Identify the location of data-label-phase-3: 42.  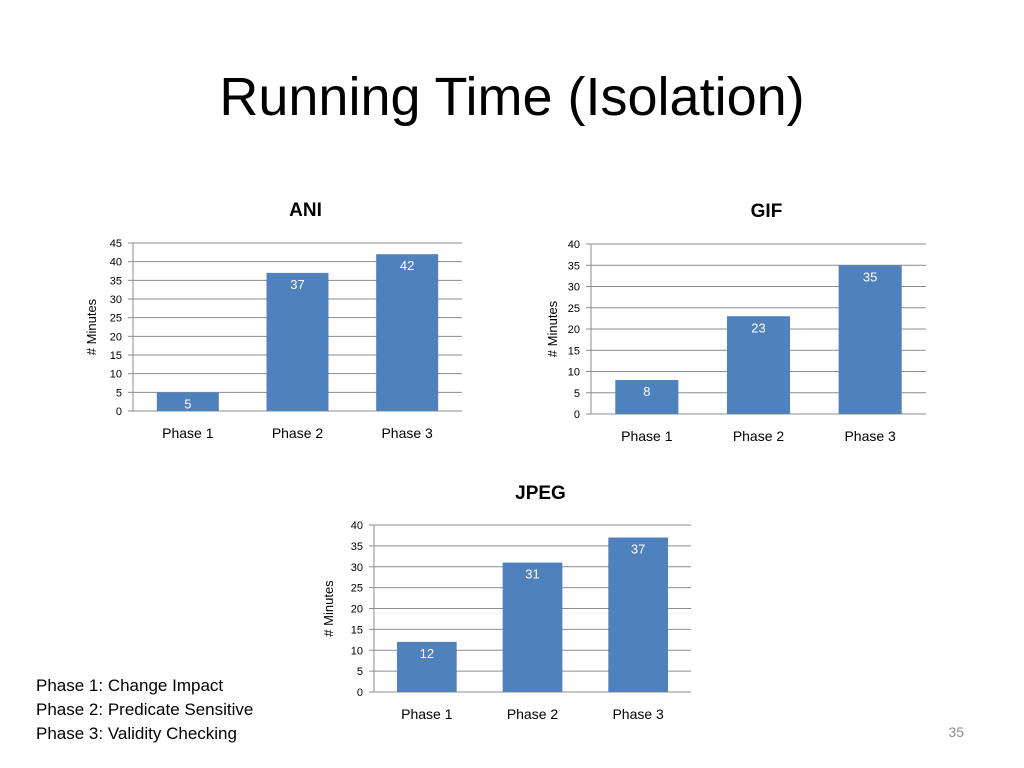
(407, 265).